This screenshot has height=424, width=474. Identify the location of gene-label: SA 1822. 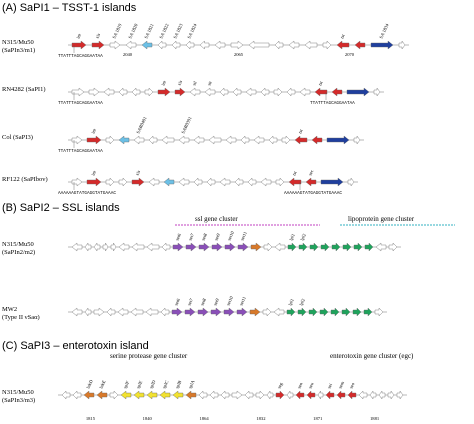
(164, 30).